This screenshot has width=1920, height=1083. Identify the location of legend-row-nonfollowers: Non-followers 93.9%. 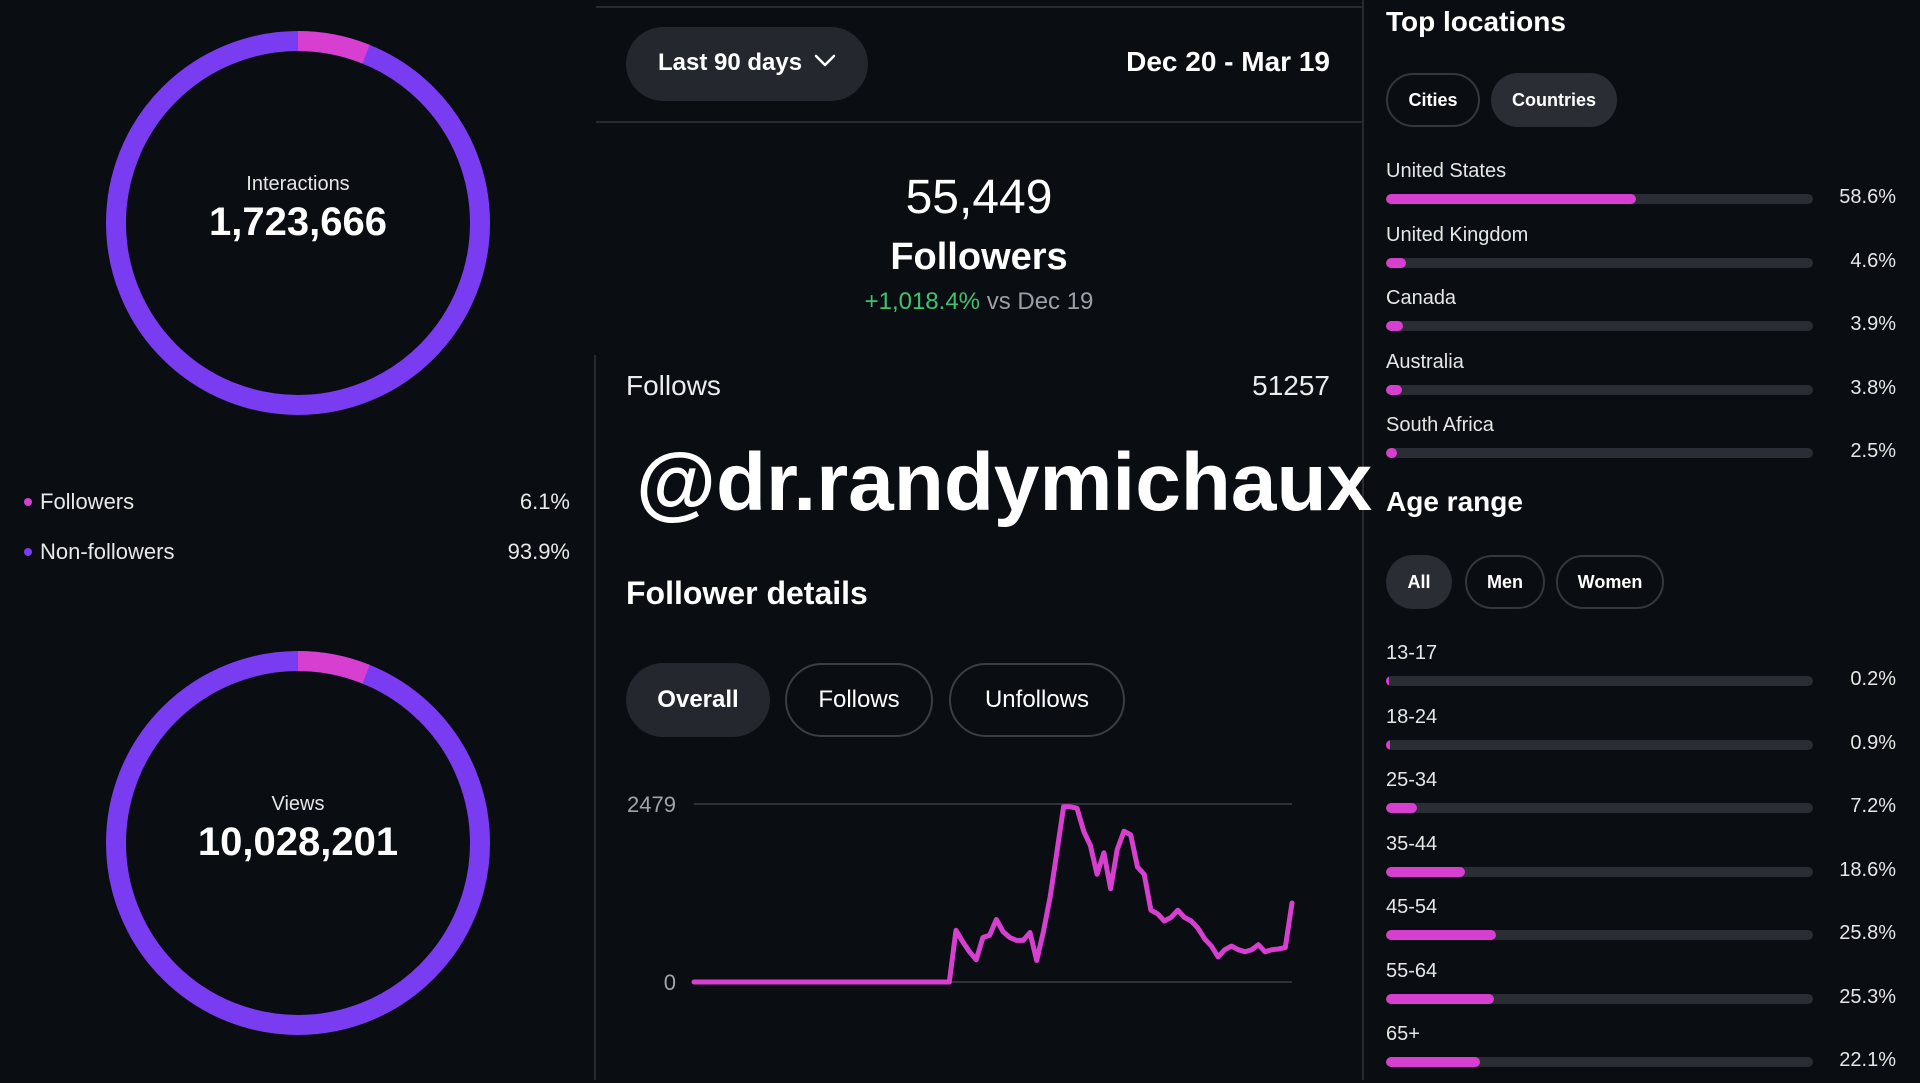
(297, 552).